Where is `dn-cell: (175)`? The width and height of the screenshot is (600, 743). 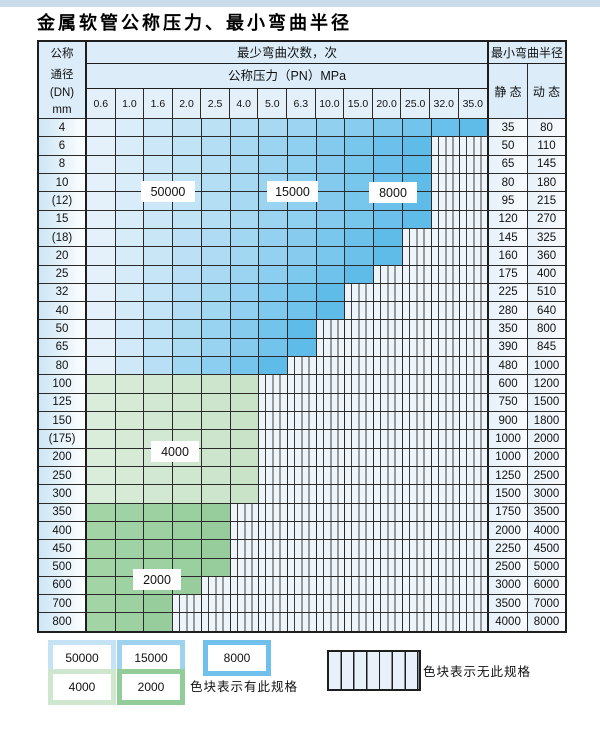
dn-cell: (175) is located at coordinates (63, 439).